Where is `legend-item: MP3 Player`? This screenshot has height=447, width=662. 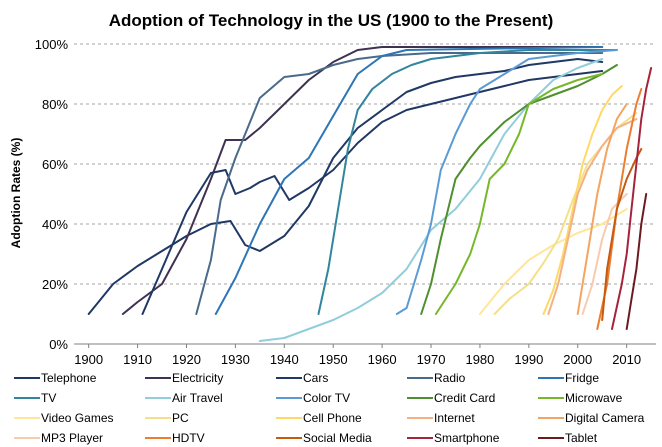
legend-item: MP3 Player is located at coordinates (58, 438).